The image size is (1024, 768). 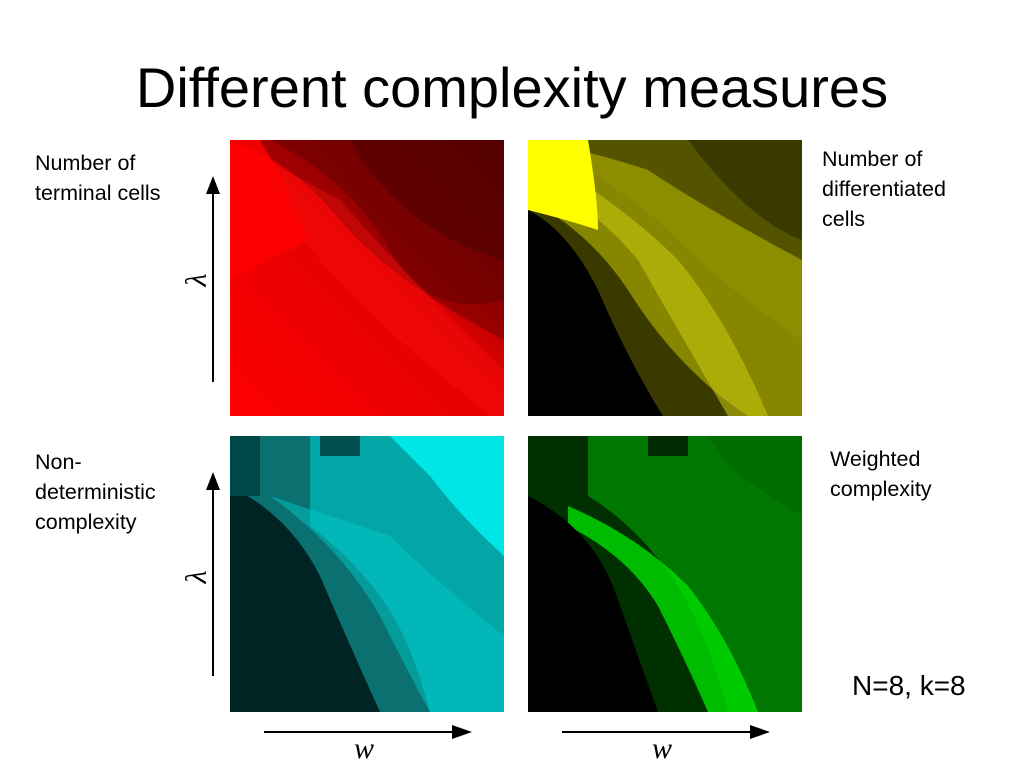 What do you see at coordinates (97, 178) in the screenshot?
I see `label-terminal-cells: Number of terminal cells` at bounding box center [97, 178].